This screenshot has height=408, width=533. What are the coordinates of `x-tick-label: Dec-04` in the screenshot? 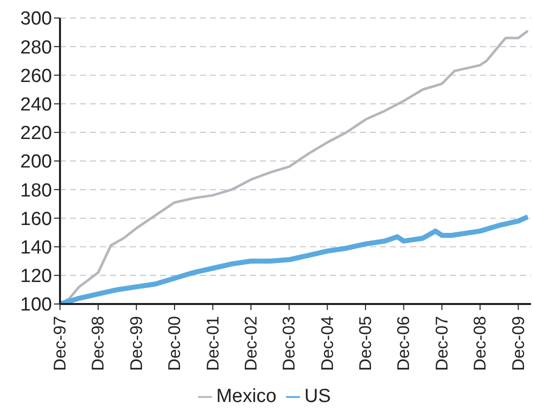 It's located at (327, 343).